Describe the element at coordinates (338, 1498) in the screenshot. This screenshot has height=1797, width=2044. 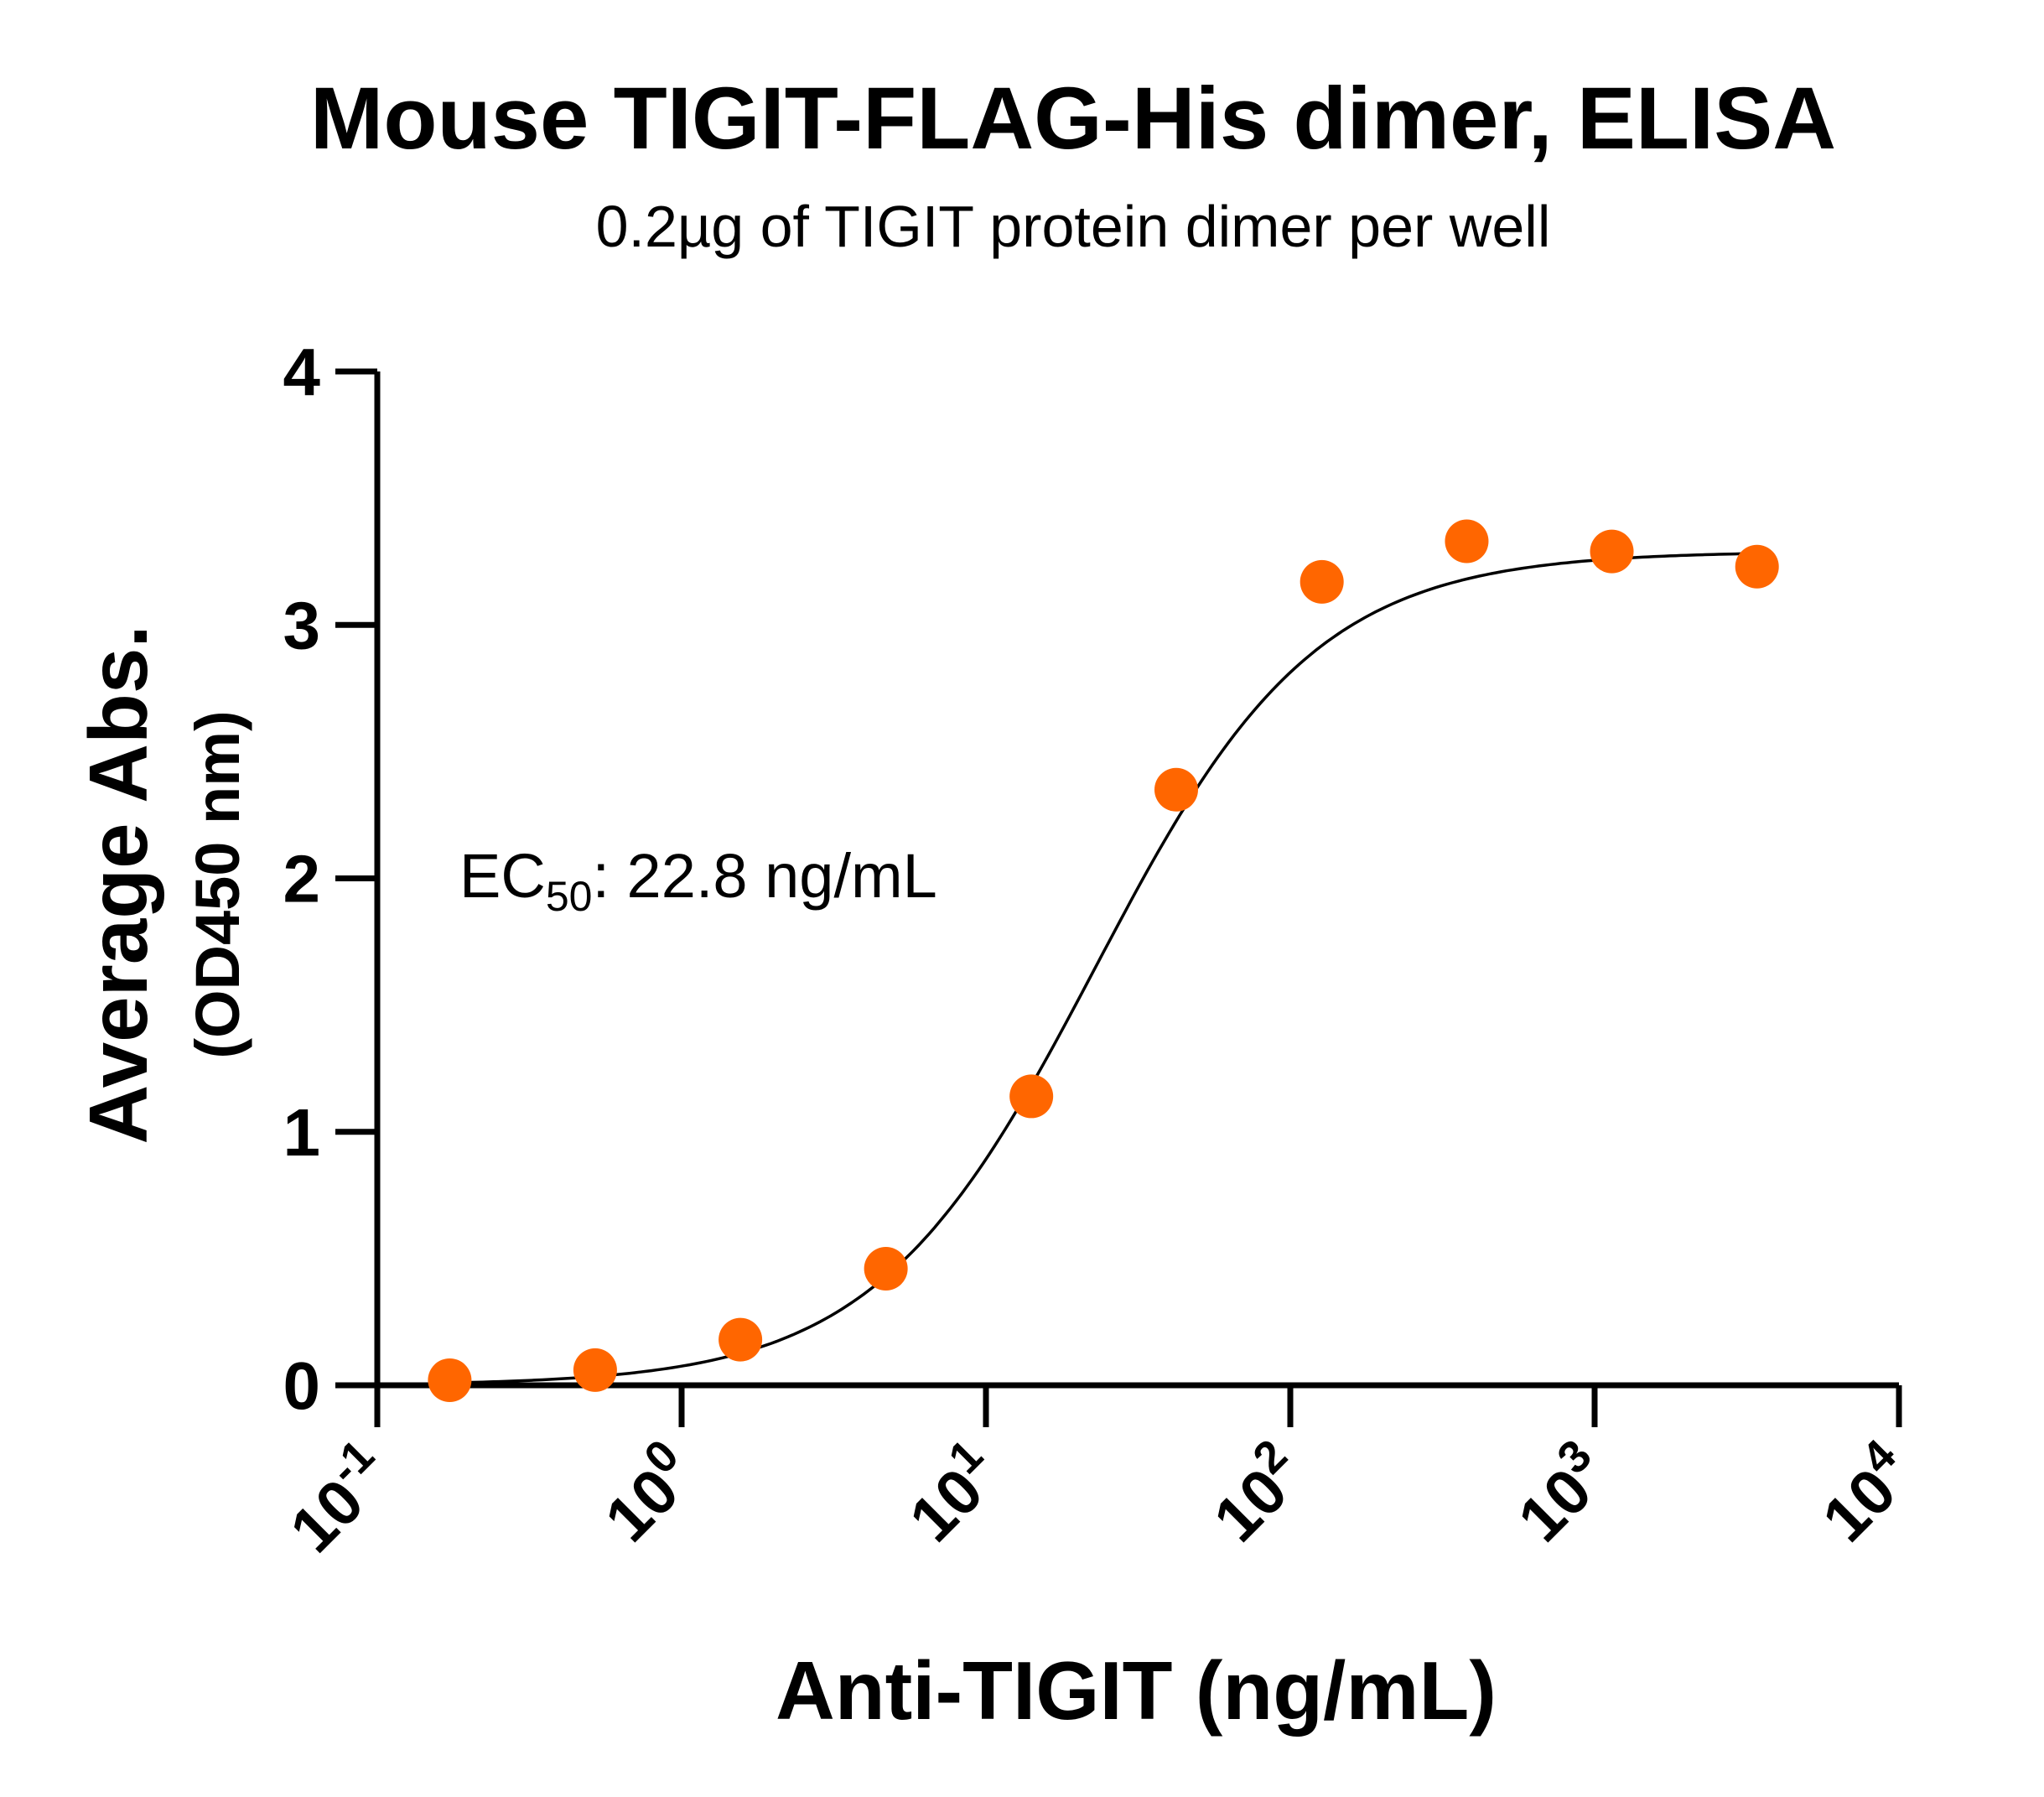
I see `x-tick-label: 10-1` at that location.